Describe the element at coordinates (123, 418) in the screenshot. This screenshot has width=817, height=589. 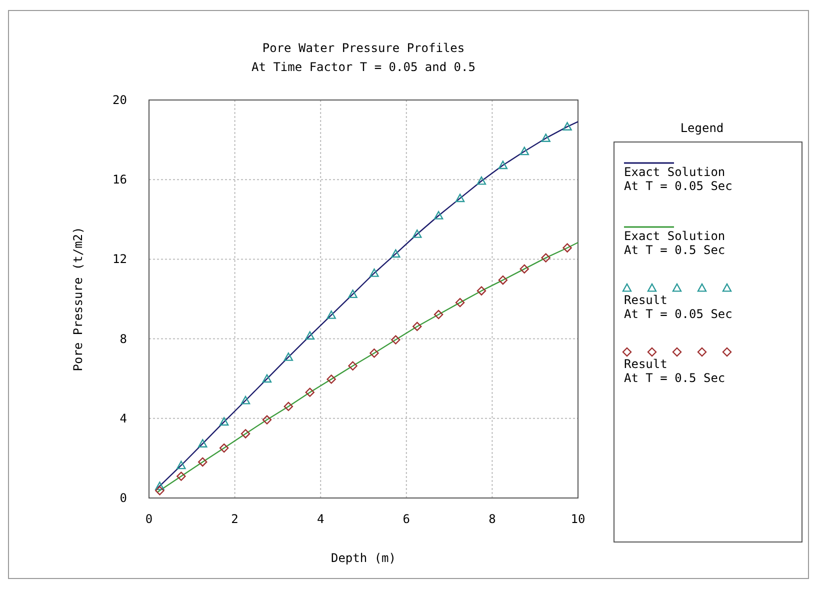
I see `y-tick-label: 4` at that location.